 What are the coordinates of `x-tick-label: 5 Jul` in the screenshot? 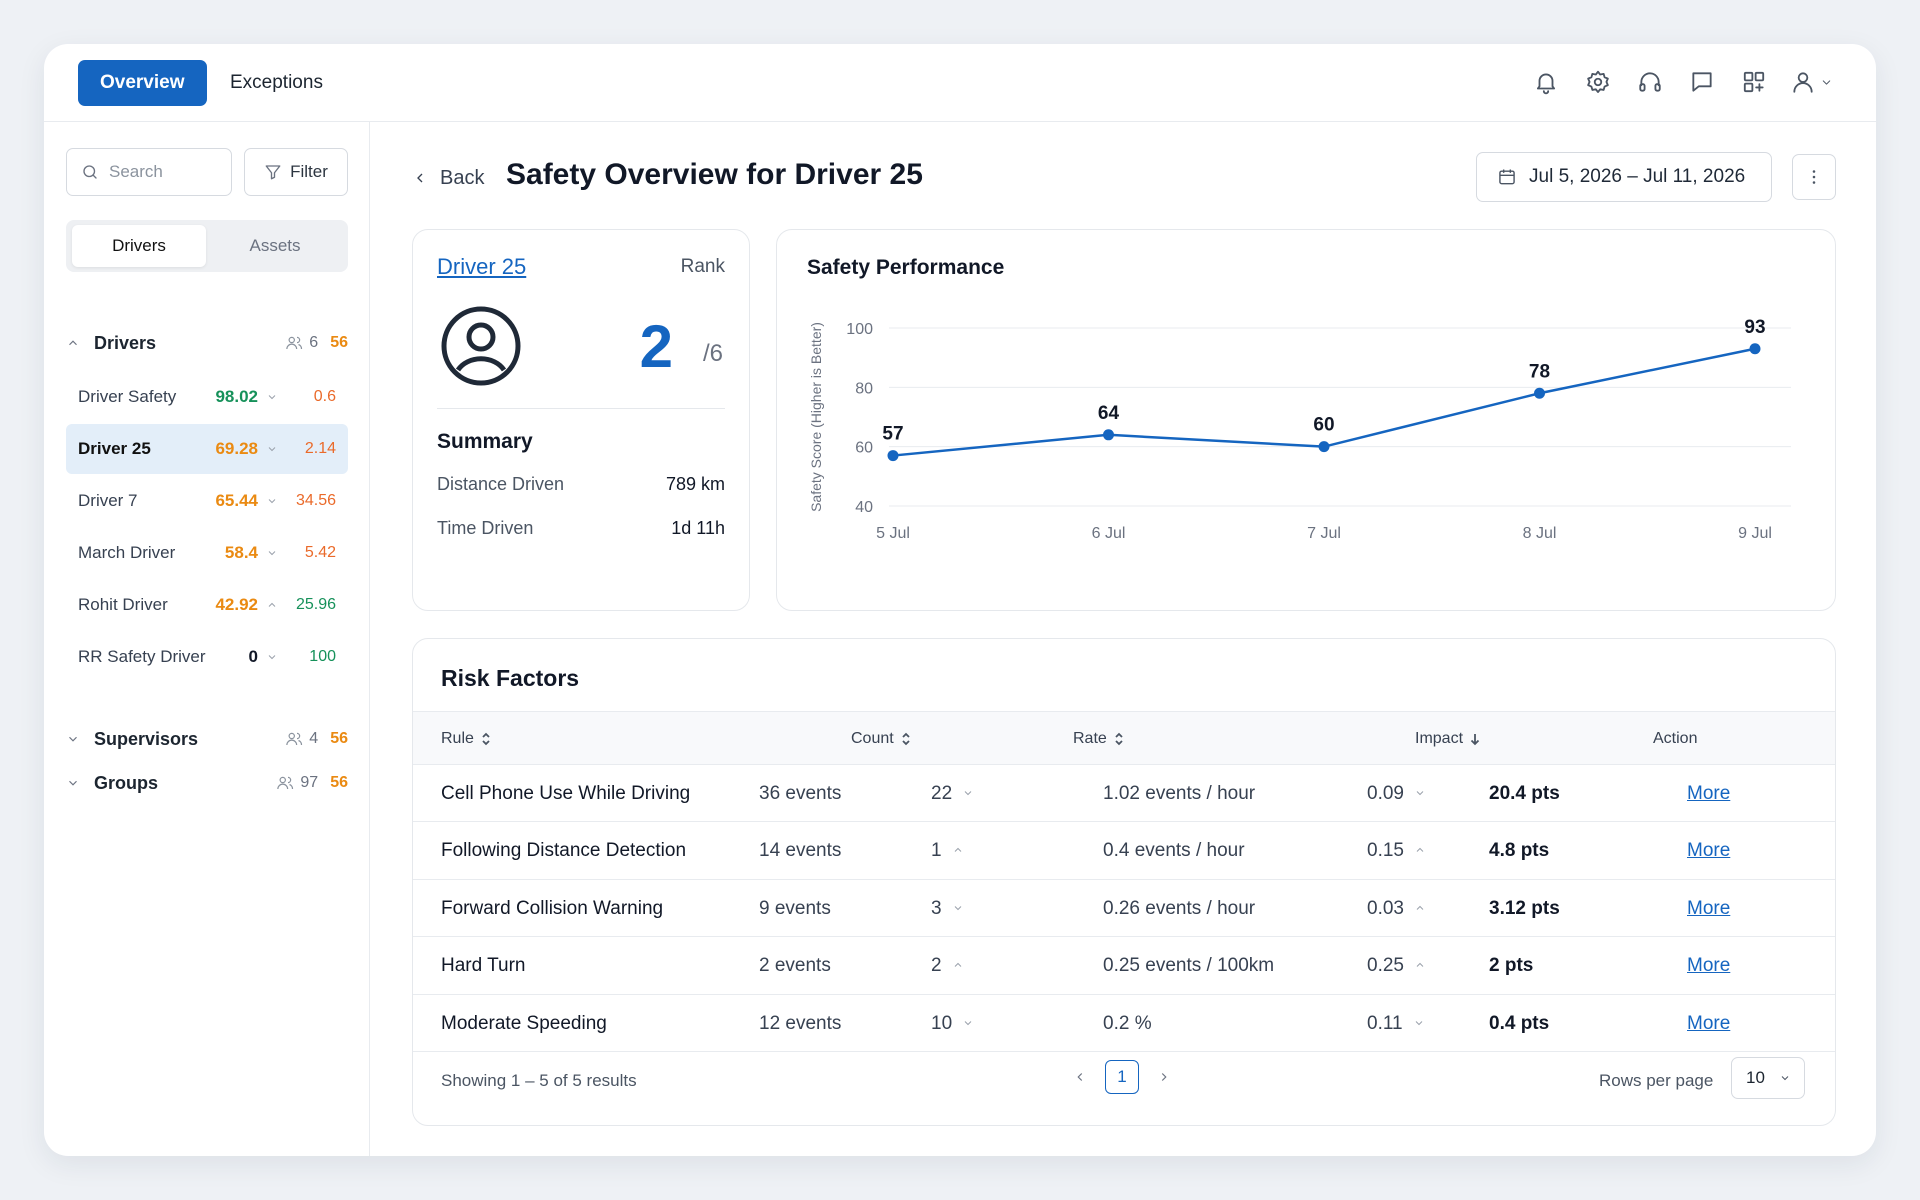 It's located at (893, 533).